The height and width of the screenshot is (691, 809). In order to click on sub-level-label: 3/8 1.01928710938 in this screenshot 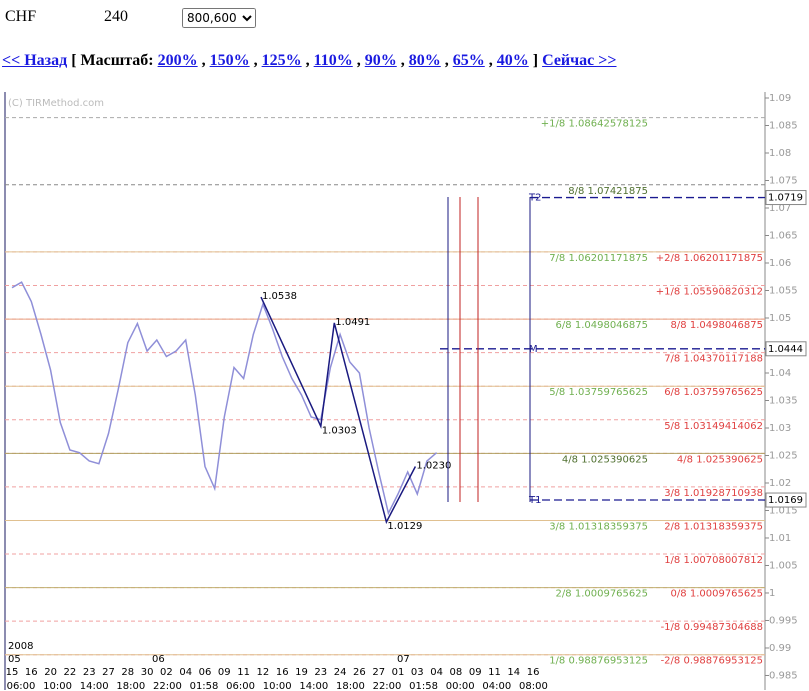, I will do `click(713, 493)`.